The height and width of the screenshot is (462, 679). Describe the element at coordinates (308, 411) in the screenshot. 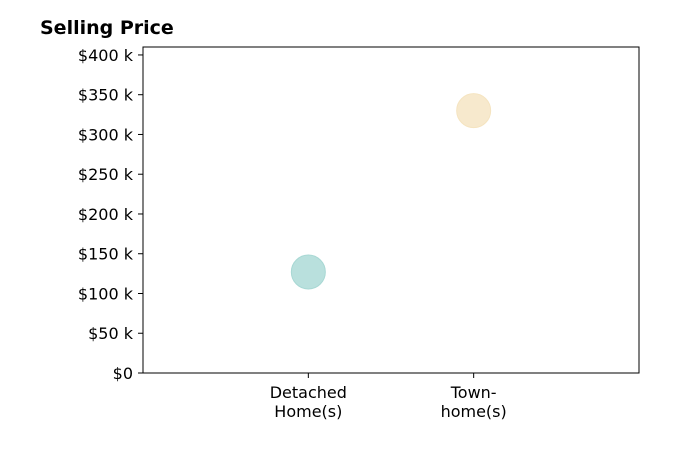

I see `x-tick-label-line: Home(s)` at that location.